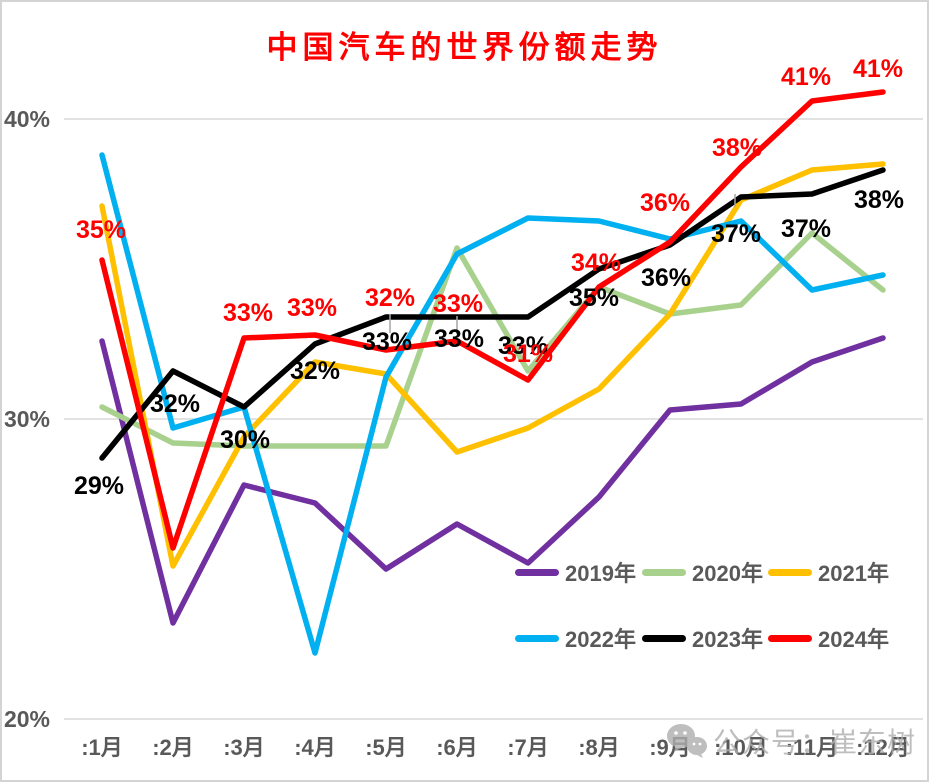 This screenshot has width=929, height=782. What do you see at coordinates (879, 200) in the screenshot?
I see `data-label-2023: 38%` at bounding box center [879, 200].